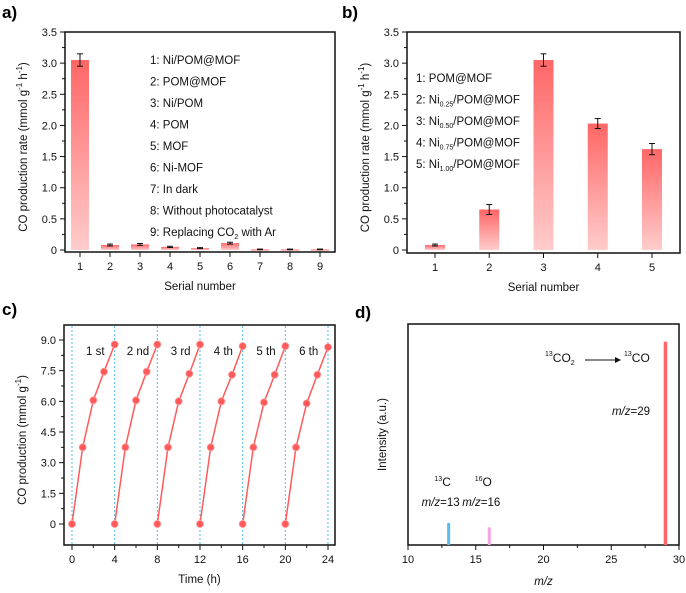 The width and height of the screenshot is (686, 593). Describe the element at coordinates (350, 12) in the screenshot. I see `panel-label-b: b)` at that location.